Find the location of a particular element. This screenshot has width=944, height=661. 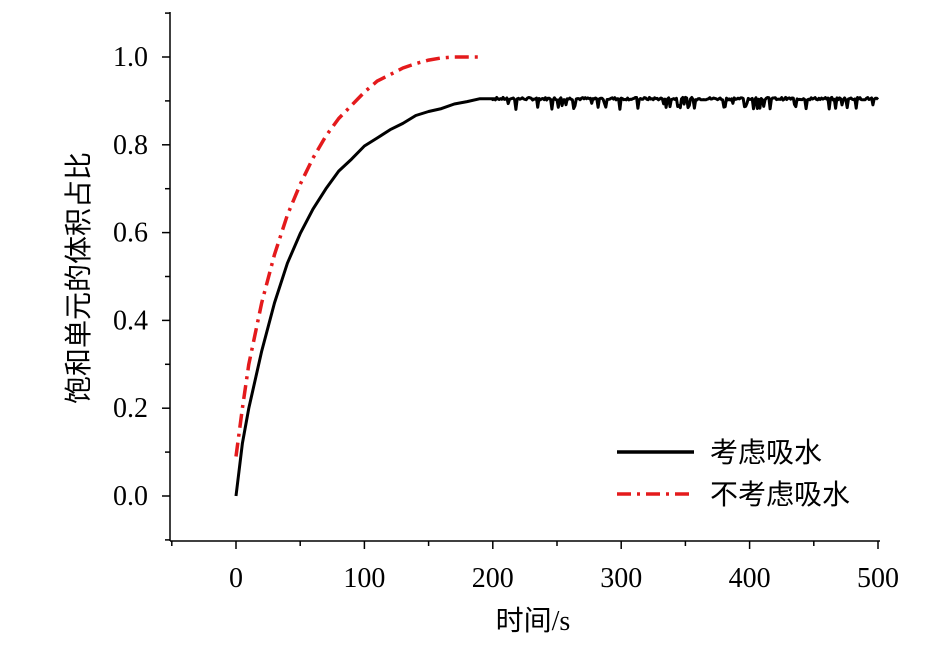

y-tick-label: 0.6 is located at coordinates (130, 233).